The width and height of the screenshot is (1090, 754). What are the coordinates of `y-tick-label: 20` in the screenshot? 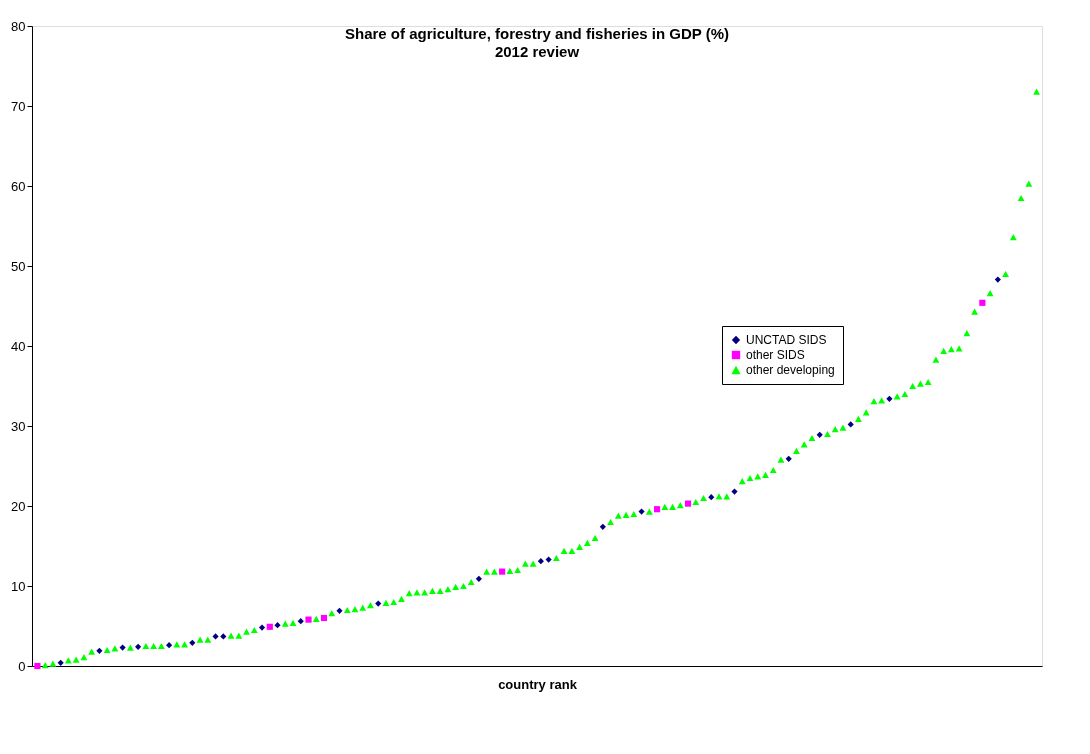 It's located at (18, 506).